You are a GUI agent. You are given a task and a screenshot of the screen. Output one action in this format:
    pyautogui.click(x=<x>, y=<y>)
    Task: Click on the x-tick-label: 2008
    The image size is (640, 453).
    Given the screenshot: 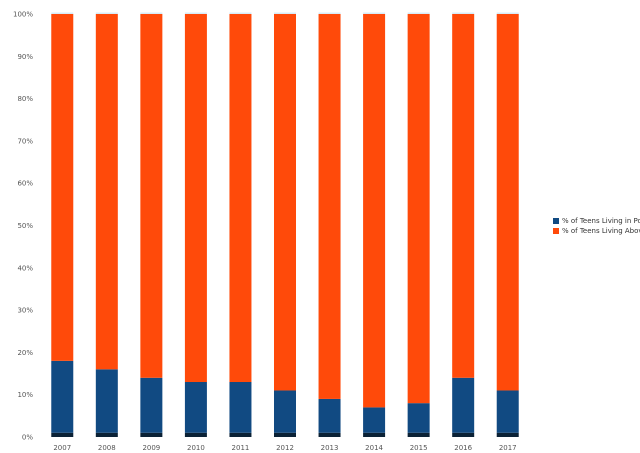 What is the action you would take?
    pyautogui.click(x=107, y=448)
    